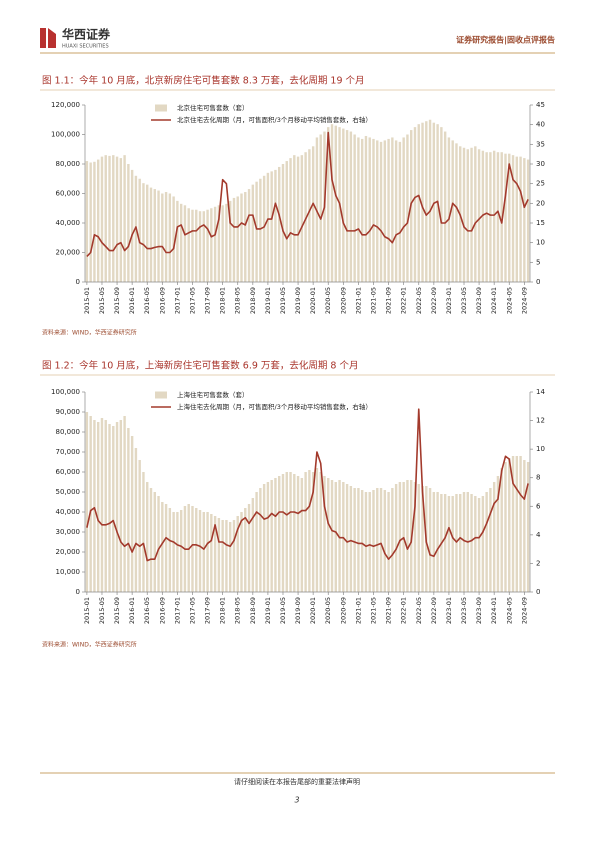  Describe the element at coordinates (538, 262) in the screenshot. I see `y2-tick-label: 5` at that location.